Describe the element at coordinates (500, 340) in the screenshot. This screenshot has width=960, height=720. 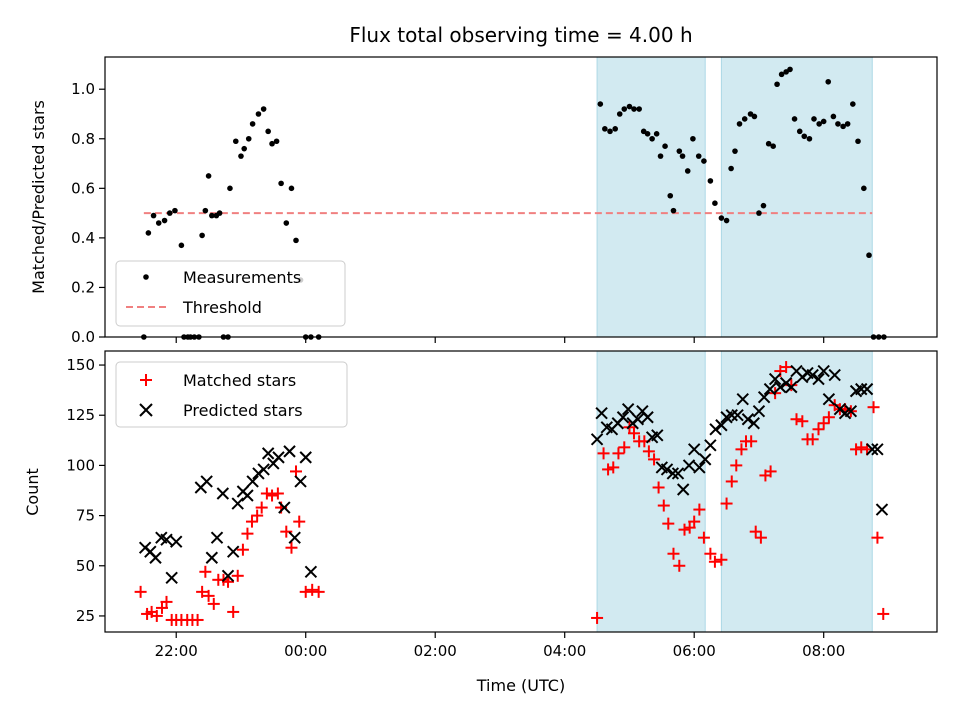
I see `top-x-ticks` at that location.